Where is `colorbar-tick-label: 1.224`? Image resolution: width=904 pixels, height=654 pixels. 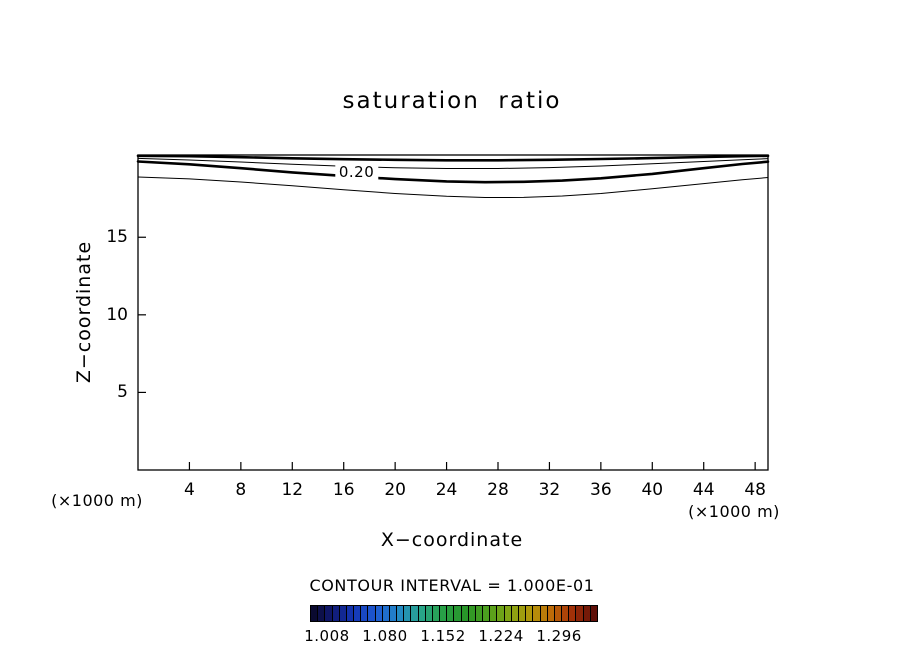
colorbar-tick-label: 1.224 is located at coordinates (501, 636).